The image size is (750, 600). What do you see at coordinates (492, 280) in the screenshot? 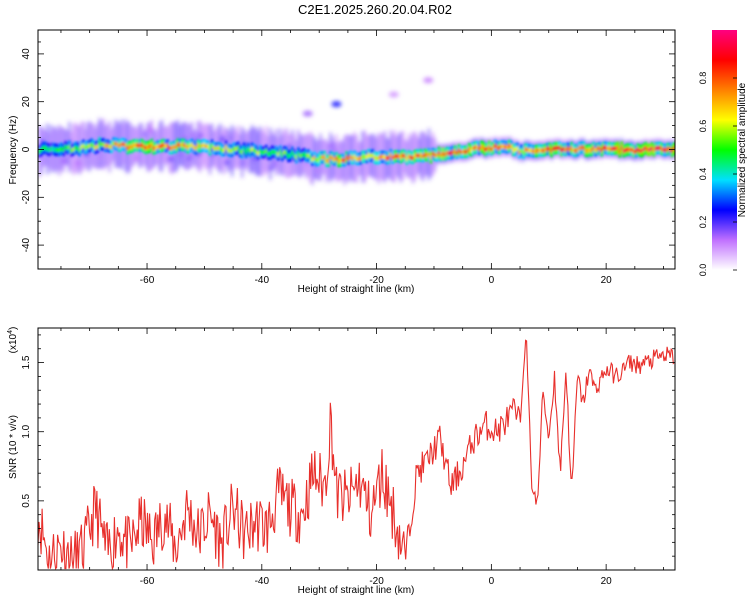
I see `x-tick-label: 0` at bounding box center [492, 280].